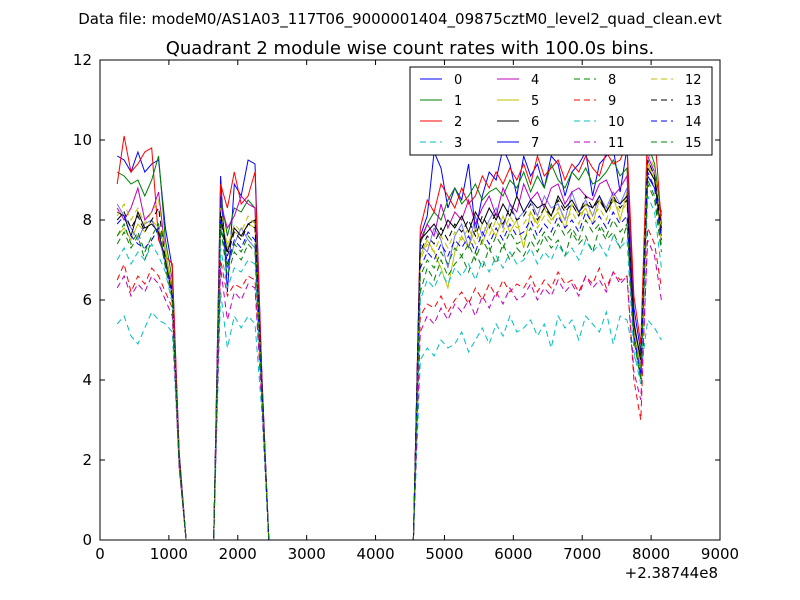 The image size is (800, 600). What do you see at coordinates (375, 554) in the screenshot?
I see `x-tick-label: 4000` at bounding box center [375, 554].